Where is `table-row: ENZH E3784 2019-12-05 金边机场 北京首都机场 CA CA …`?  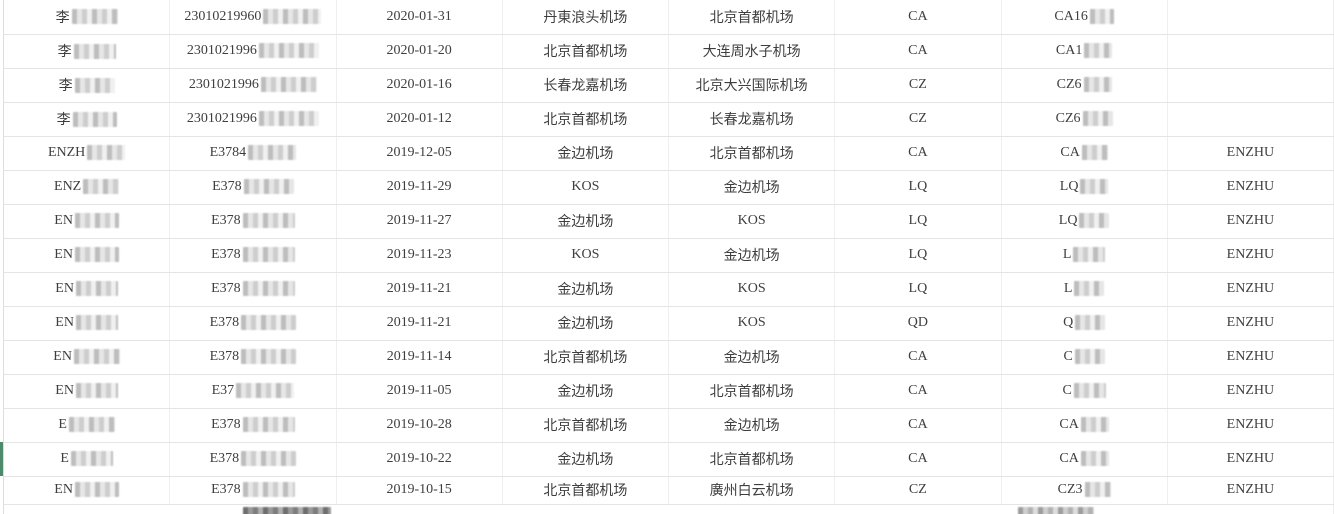
table-row: ENZH E3784 2019-12-05 金边机场 北京首都机场 CA CA … is located at coordinates (668, 153).